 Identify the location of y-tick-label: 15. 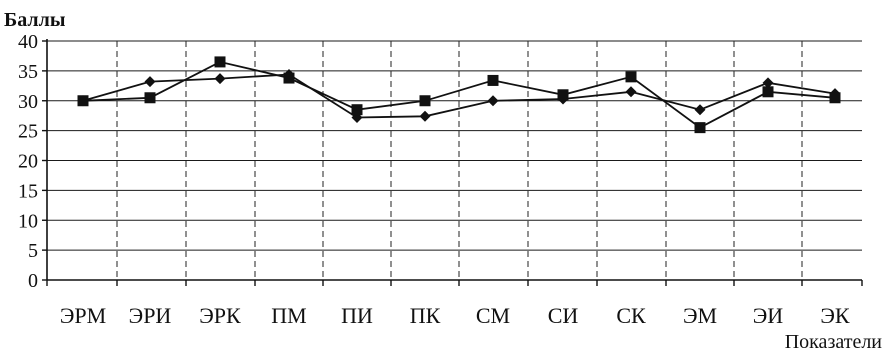
(28, 191).